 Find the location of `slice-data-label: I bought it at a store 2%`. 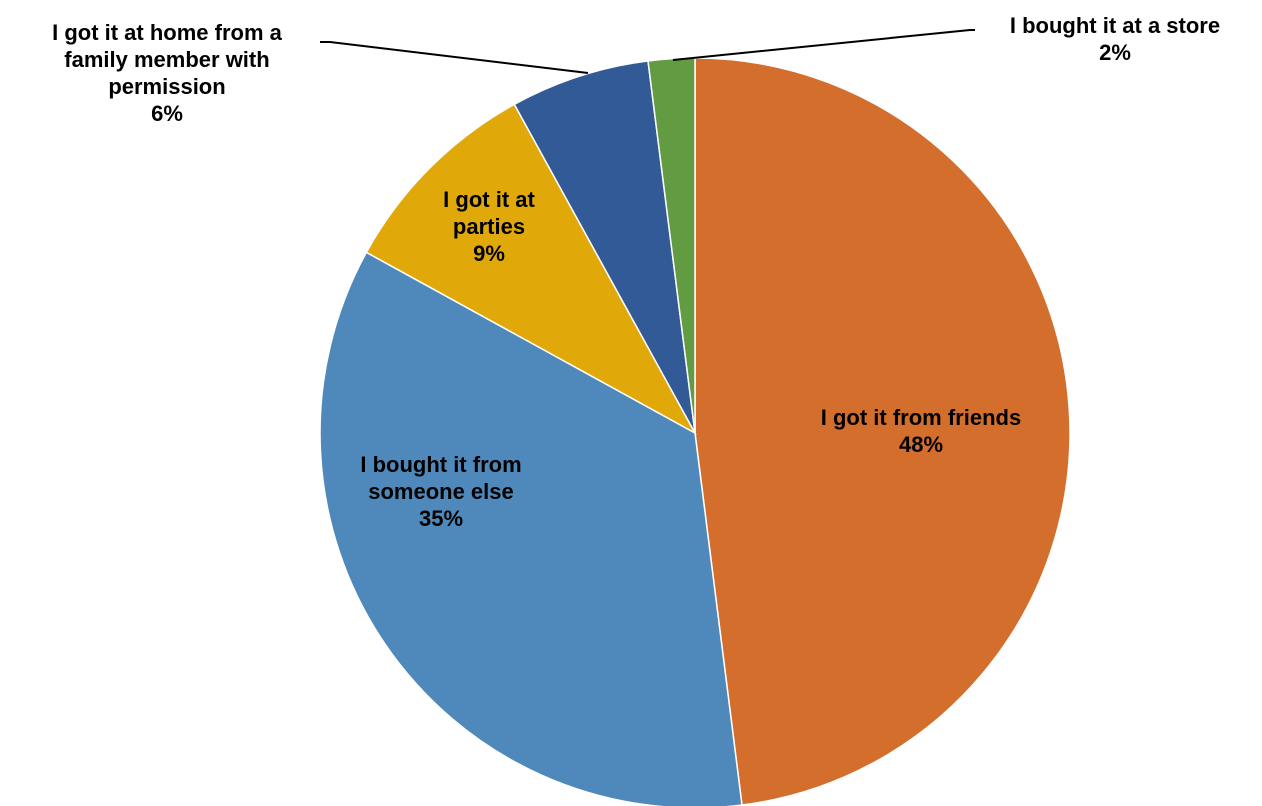

slice-data-label: I bought it at a store 2% is located at coordinates (1115, 39).